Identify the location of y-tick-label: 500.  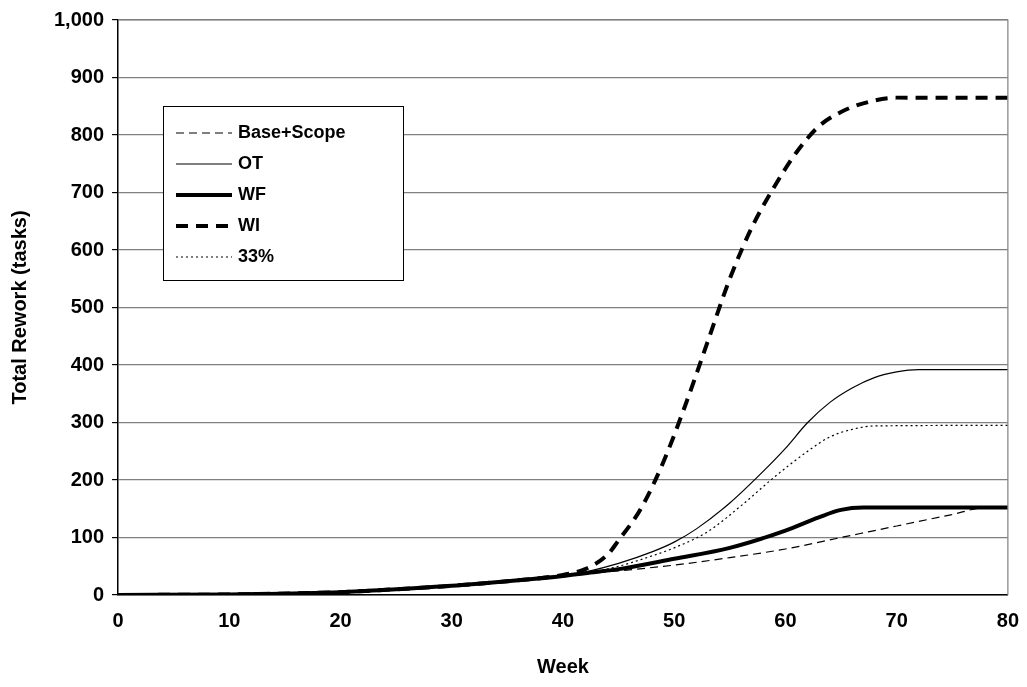
(87, 306).